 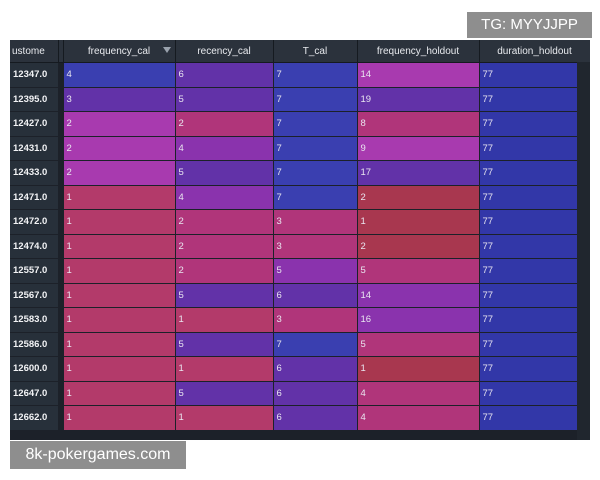 I want to click on cell-frequency-holdout: 17, so click(x=418, y=173).